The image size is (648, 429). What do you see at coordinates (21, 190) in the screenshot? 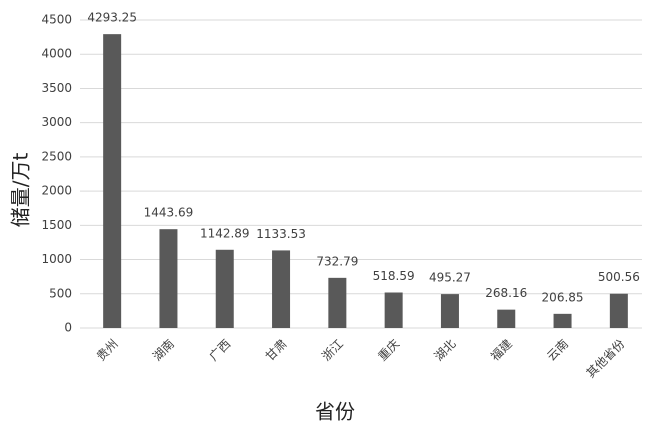
I see `y-axis-label: 储量/万t` at bounding box center [21, 190].